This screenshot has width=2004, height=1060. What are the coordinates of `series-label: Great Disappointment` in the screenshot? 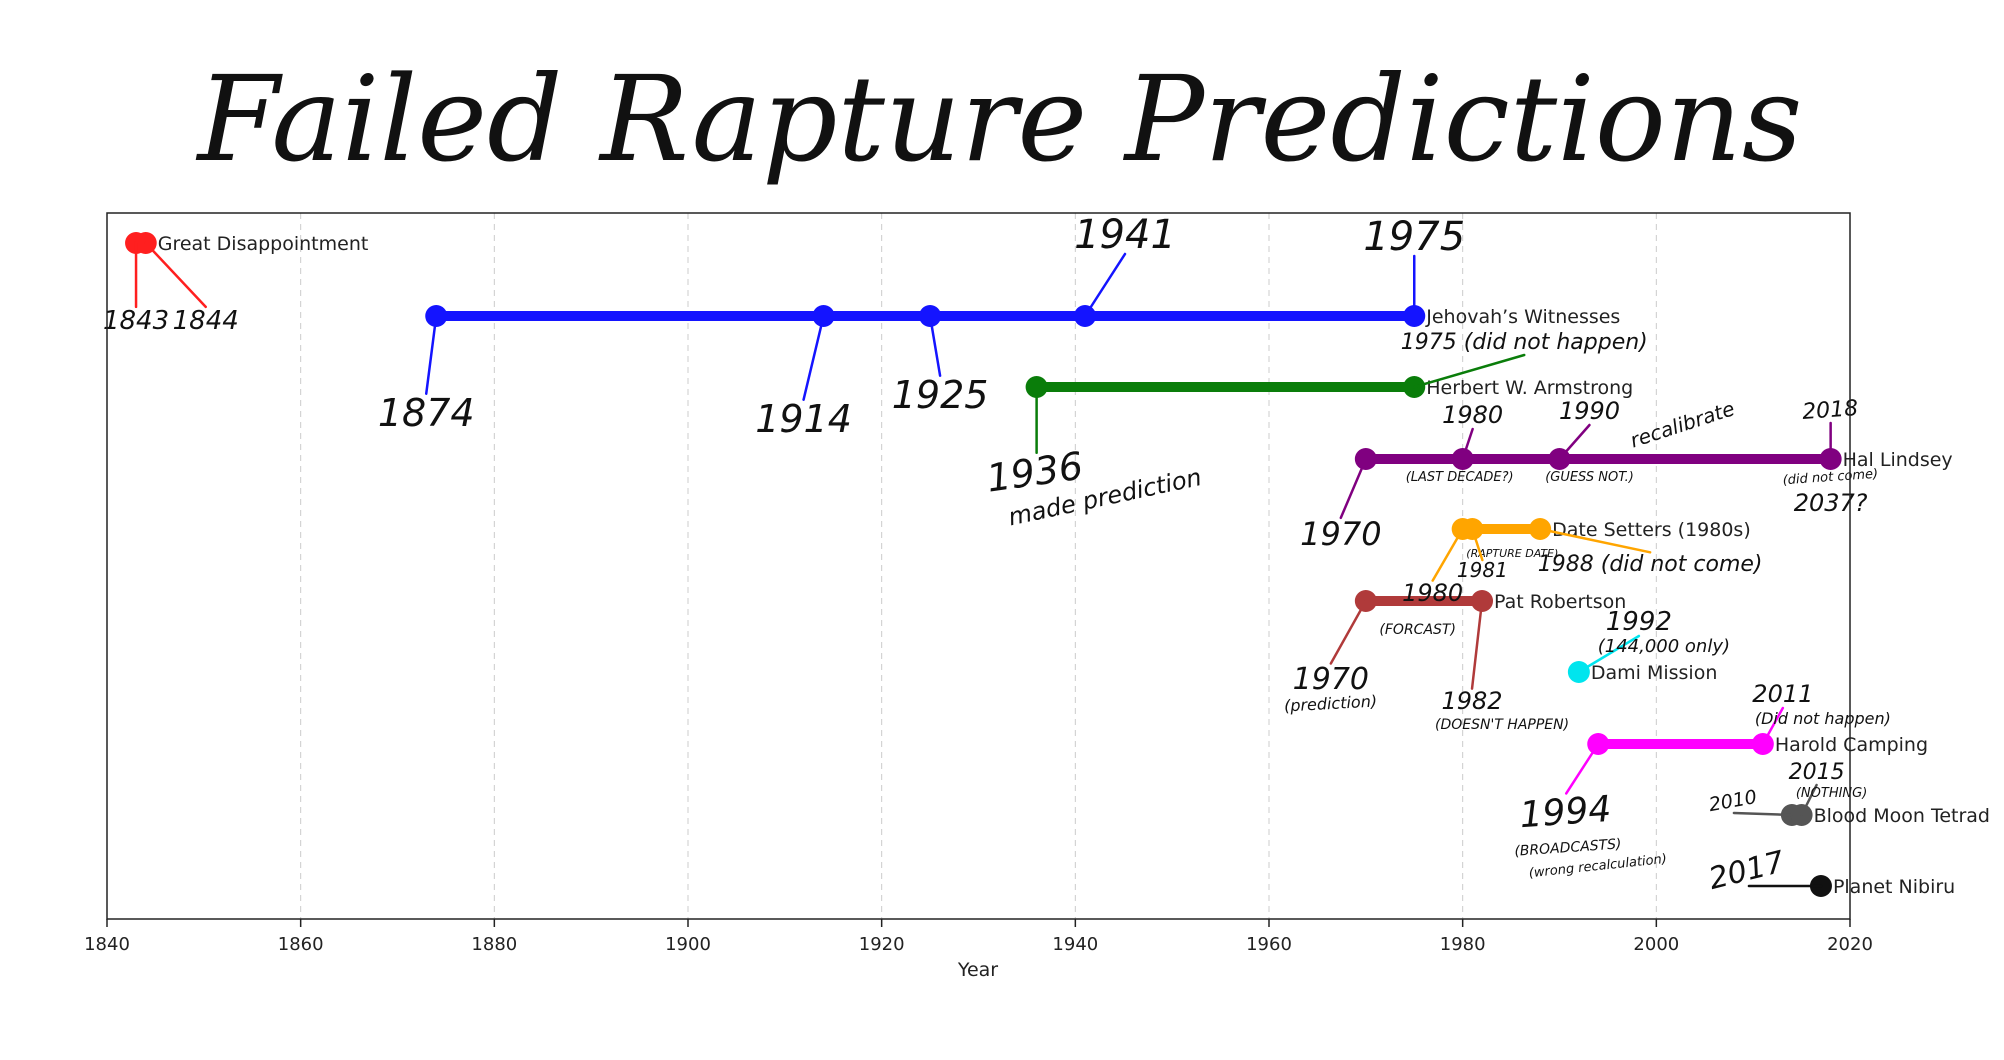 It's located at (263, 244).